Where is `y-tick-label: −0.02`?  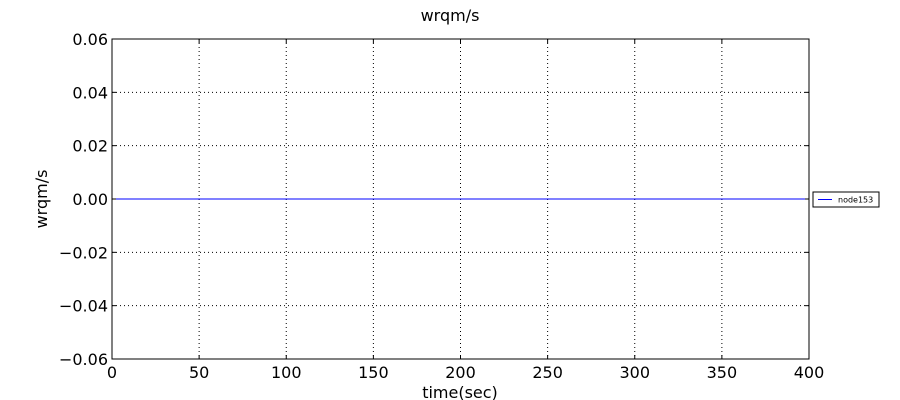 y-tick-label: −0.02 is located at coordinates (83, 252).